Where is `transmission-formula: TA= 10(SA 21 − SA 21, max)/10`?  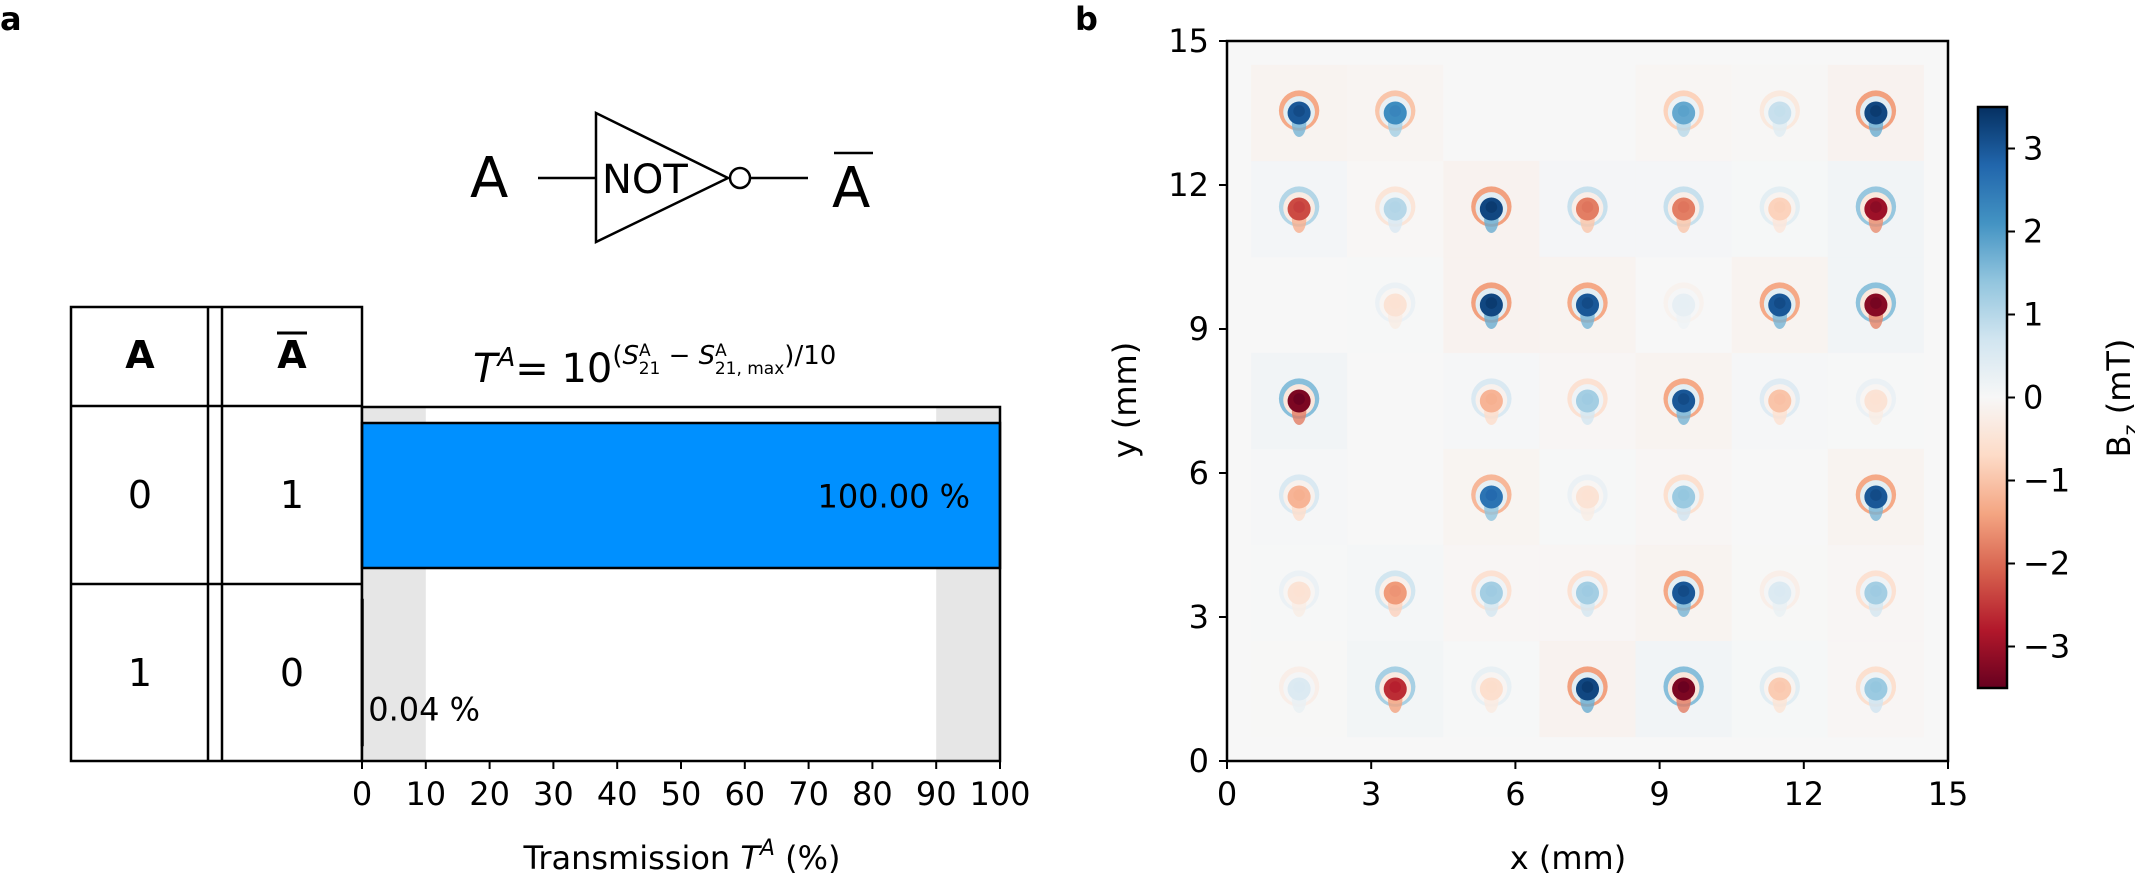 transmission-formula: TA= 10(SA 21 − SA 21, max)/10 is located at coordinates (654, 366).